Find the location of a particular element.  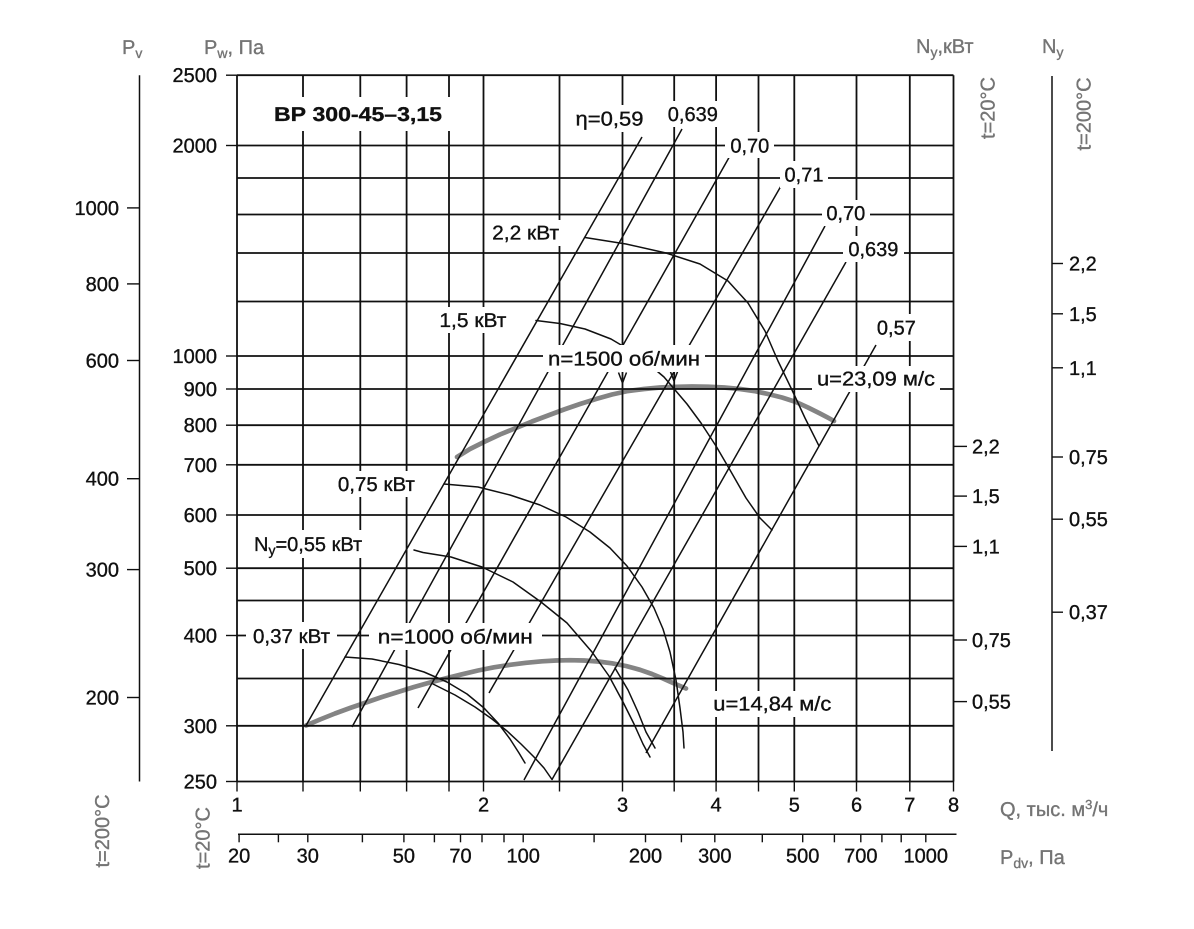

svg-text: 0,37 is located at coordinates (1088, 613).